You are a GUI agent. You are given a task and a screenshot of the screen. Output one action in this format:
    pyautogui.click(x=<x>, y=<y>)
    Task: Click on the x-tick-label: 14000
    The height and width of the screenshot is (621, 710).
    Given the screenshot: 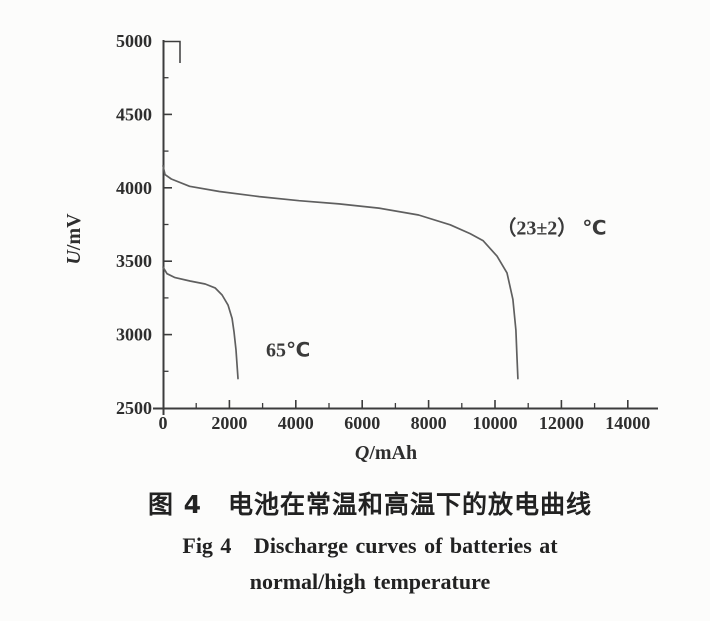 What is the action you would take?
    pyautogui.click(x=627, y=423)
    